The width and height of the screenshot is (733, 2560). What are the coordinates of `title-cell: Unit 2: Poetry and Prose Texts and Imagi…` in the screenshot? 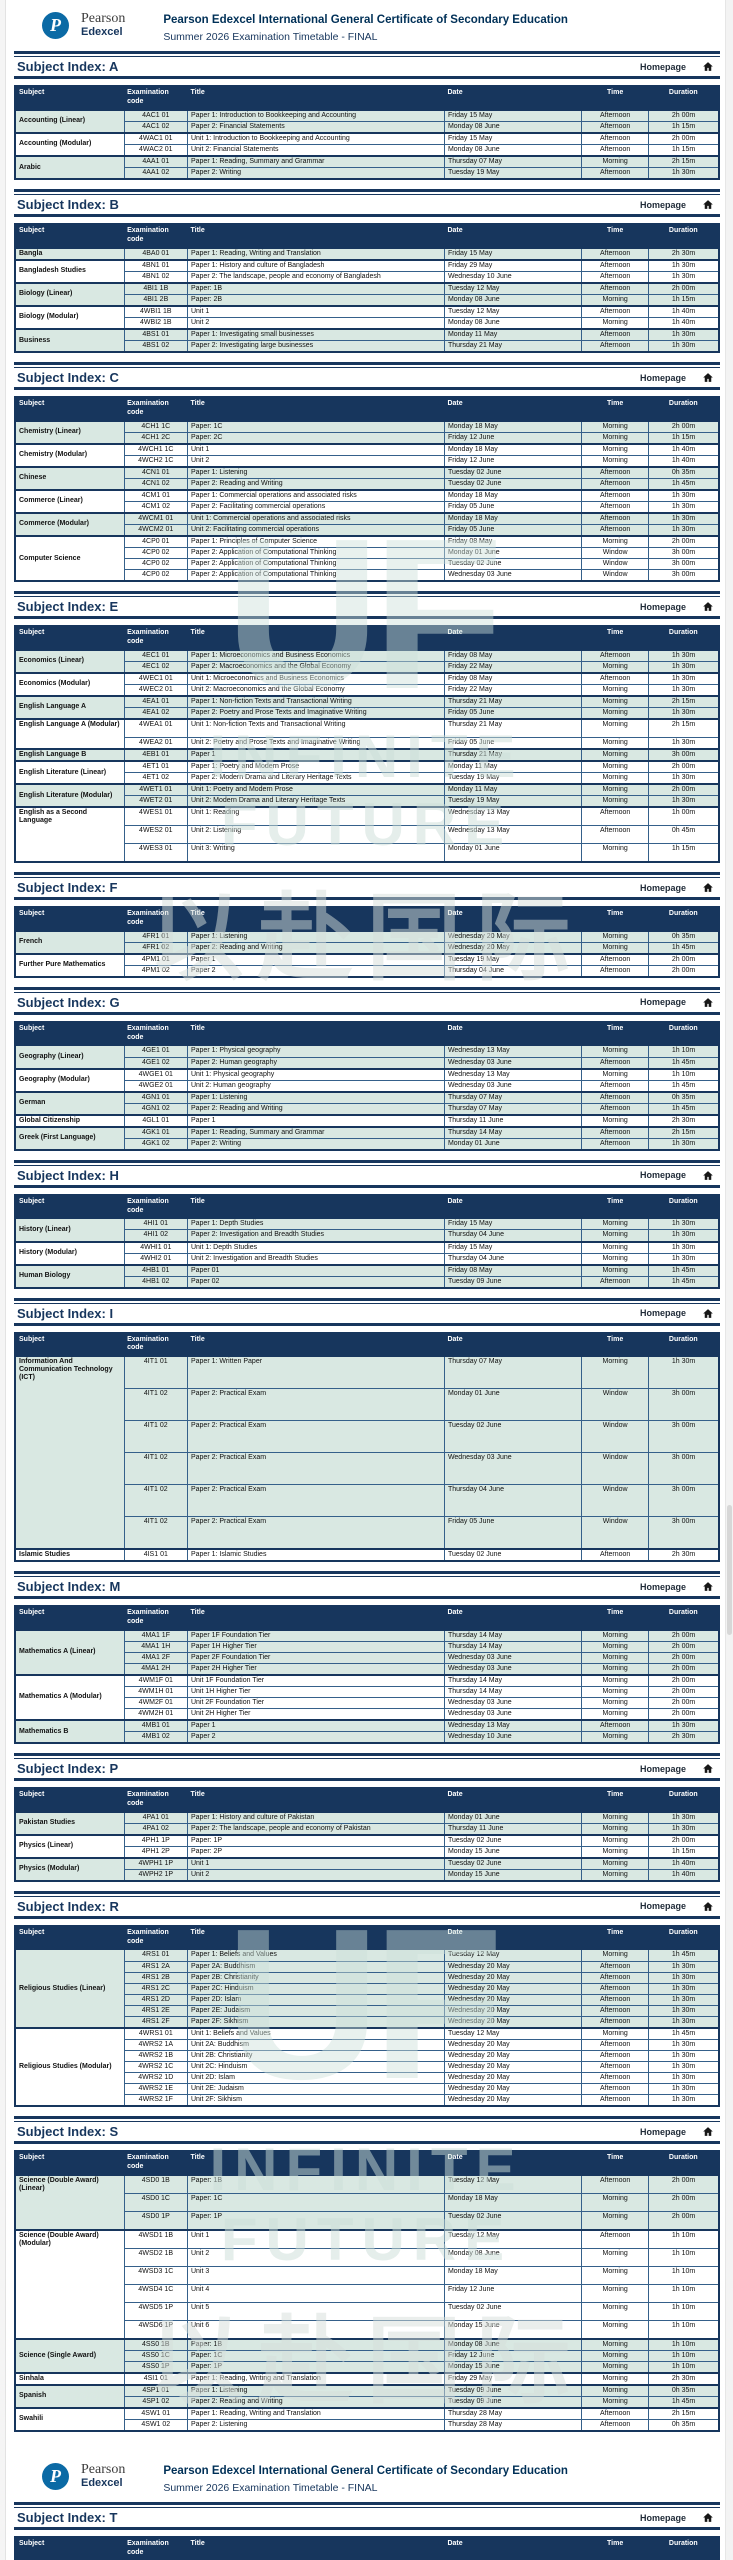 It's located at (315, 743).